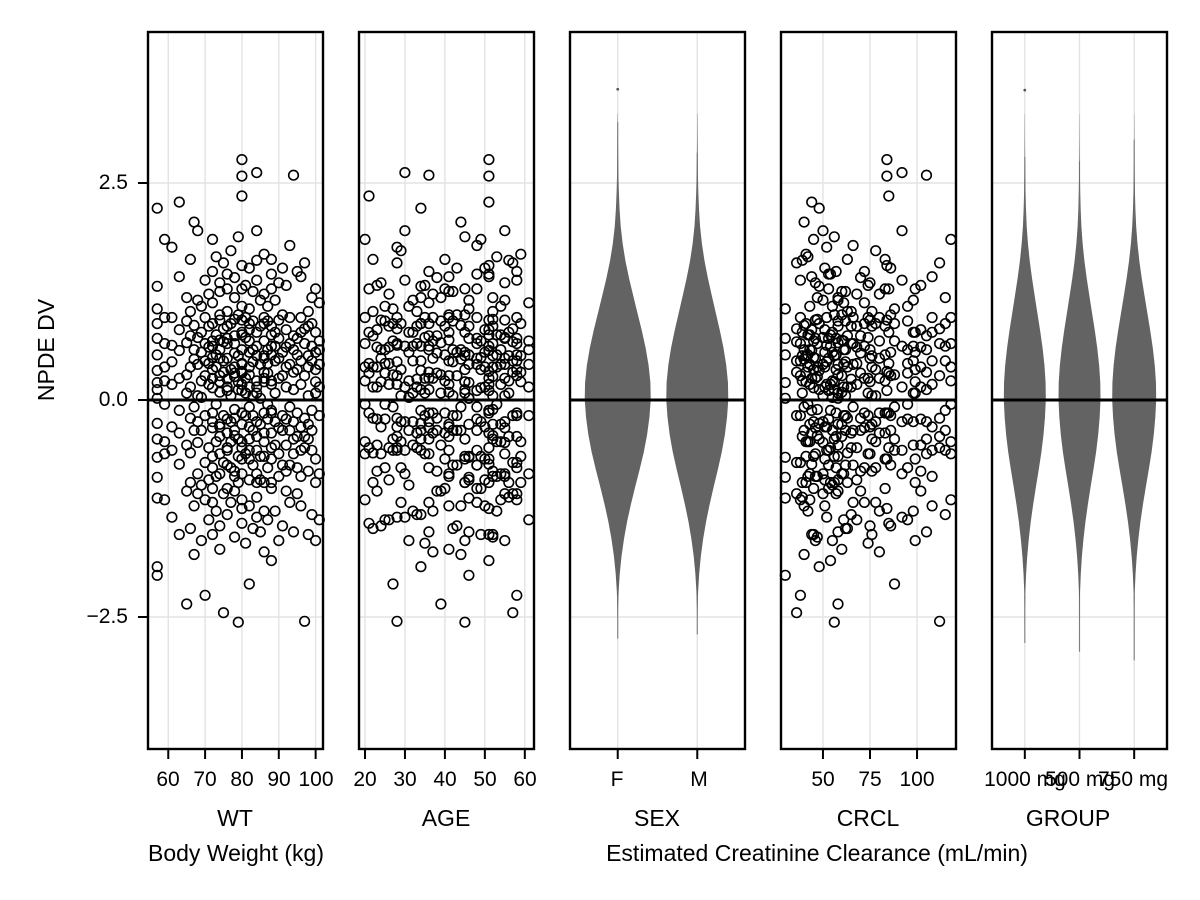 The width and height of the screenshot is (1200, 900). What do you see at coordinates (405, 779) in the screenshot?
I see `x-tick-label: 30` at bounding box center [405, 779].